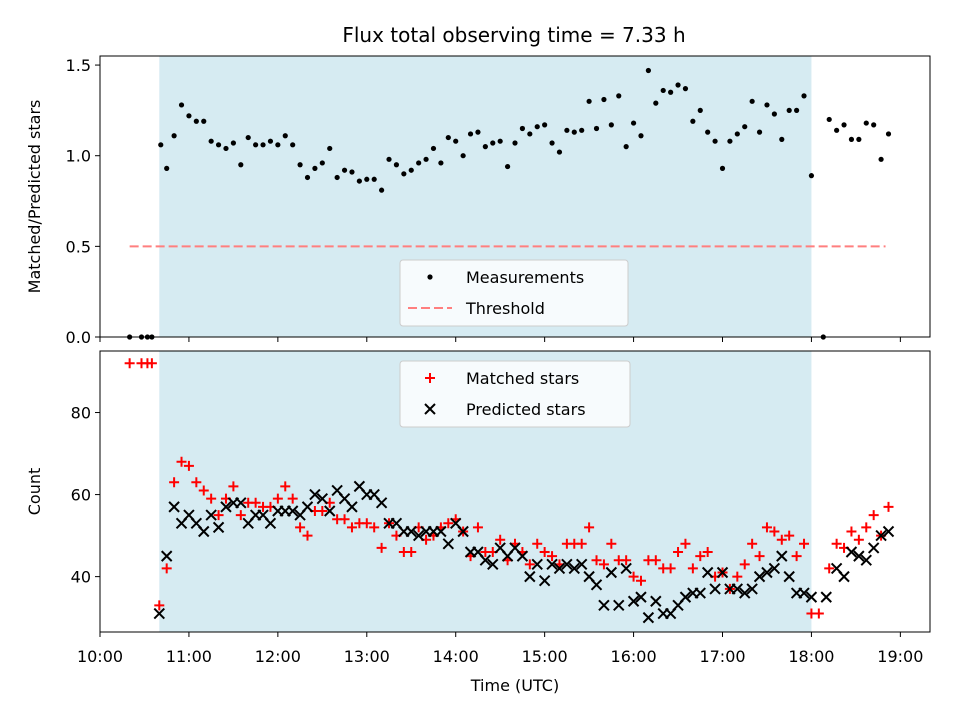 The image size is (960, 720). Describe the element at coordinates (278, 656) in the screenshot. I see `x-tick-label: 12:00` at that location.